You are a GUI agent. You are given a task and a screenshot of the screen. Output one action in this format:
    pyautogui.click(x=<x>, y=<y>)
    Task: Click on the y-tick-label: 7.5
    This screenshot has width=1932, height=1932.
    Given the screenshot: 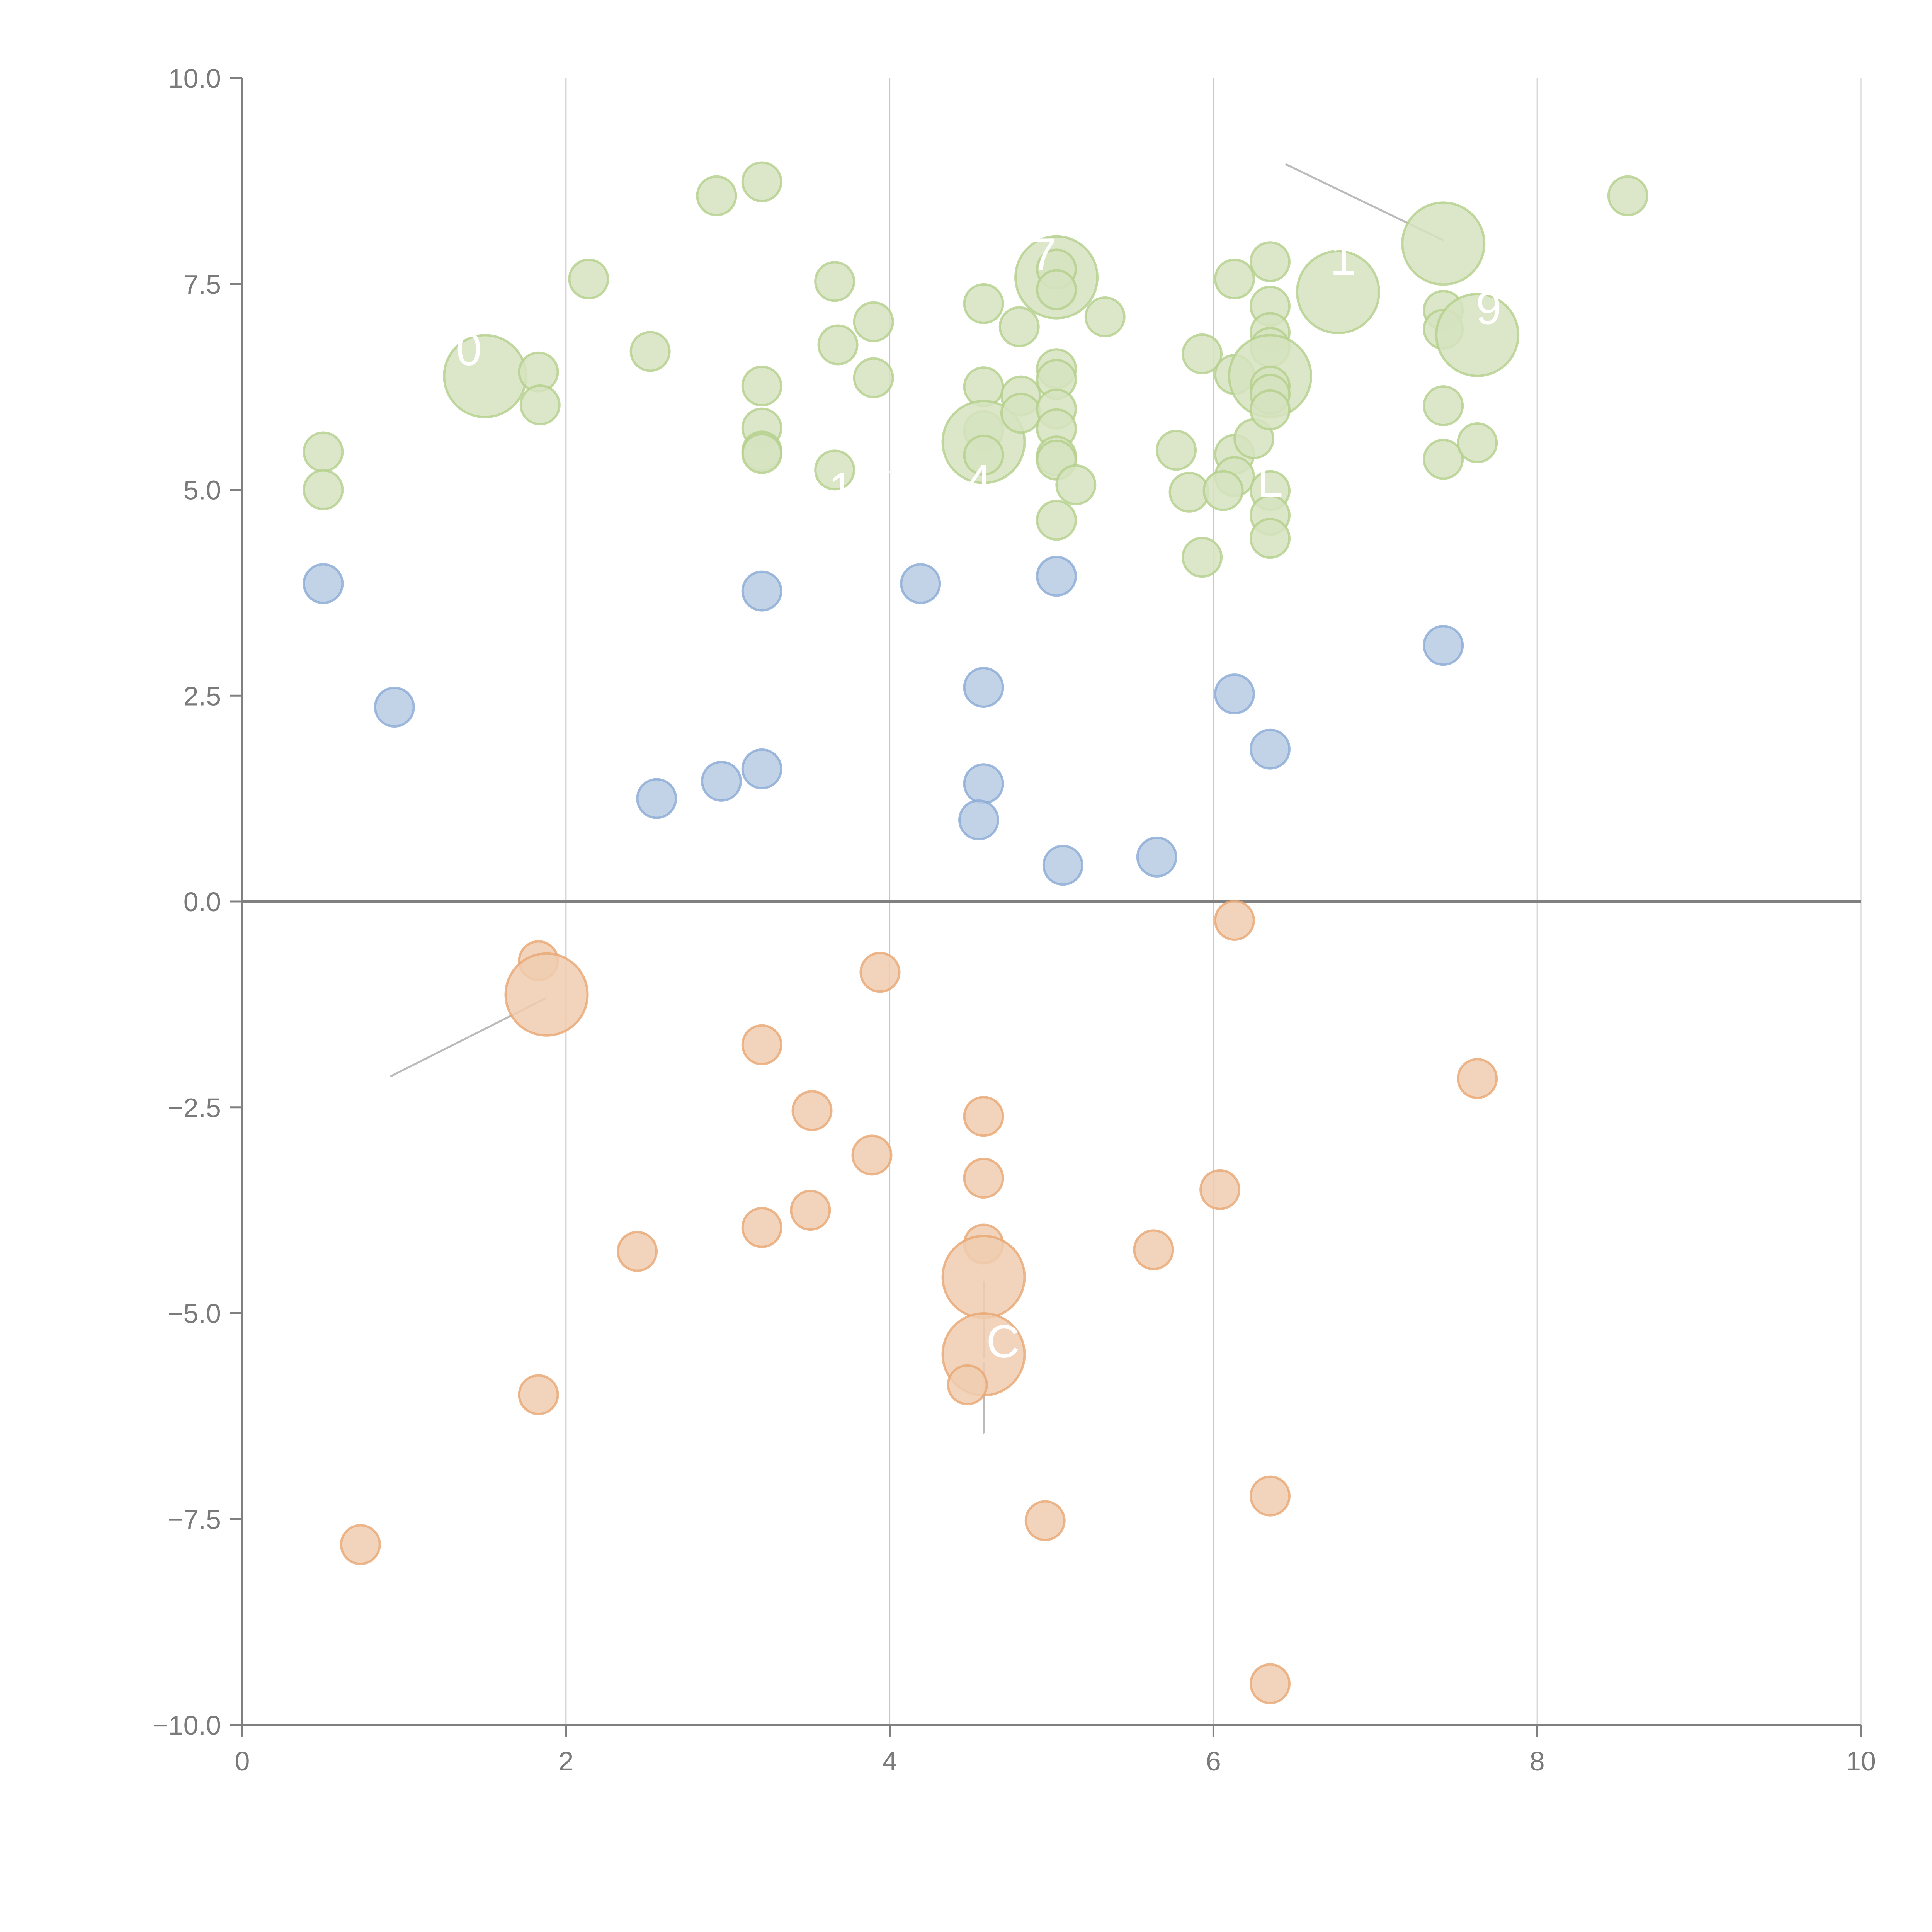 What is the action you would take?
    pyautogui.click(x=202, y=284)
    